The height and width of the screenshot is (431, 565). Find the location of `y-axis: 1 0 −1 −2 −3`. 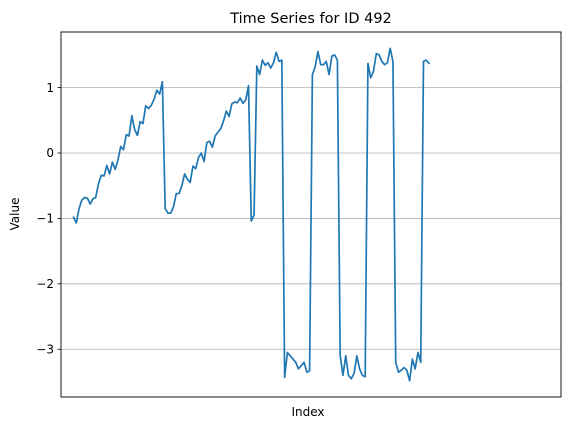

y-axis: 1 0 −1 −2 −3 is located at coordinates (48, 219).